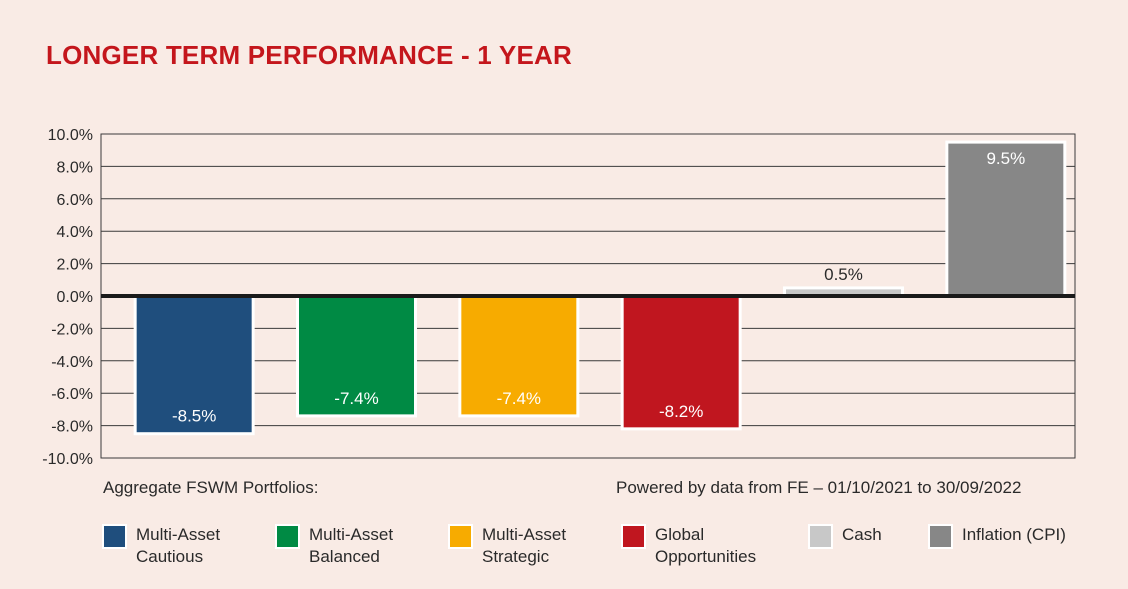 This screenshot has width=1128, height=589. Describe the element at coordinates (1005, 158) in the screenshot. I see `bar-value-label: 9.5%` at that location.